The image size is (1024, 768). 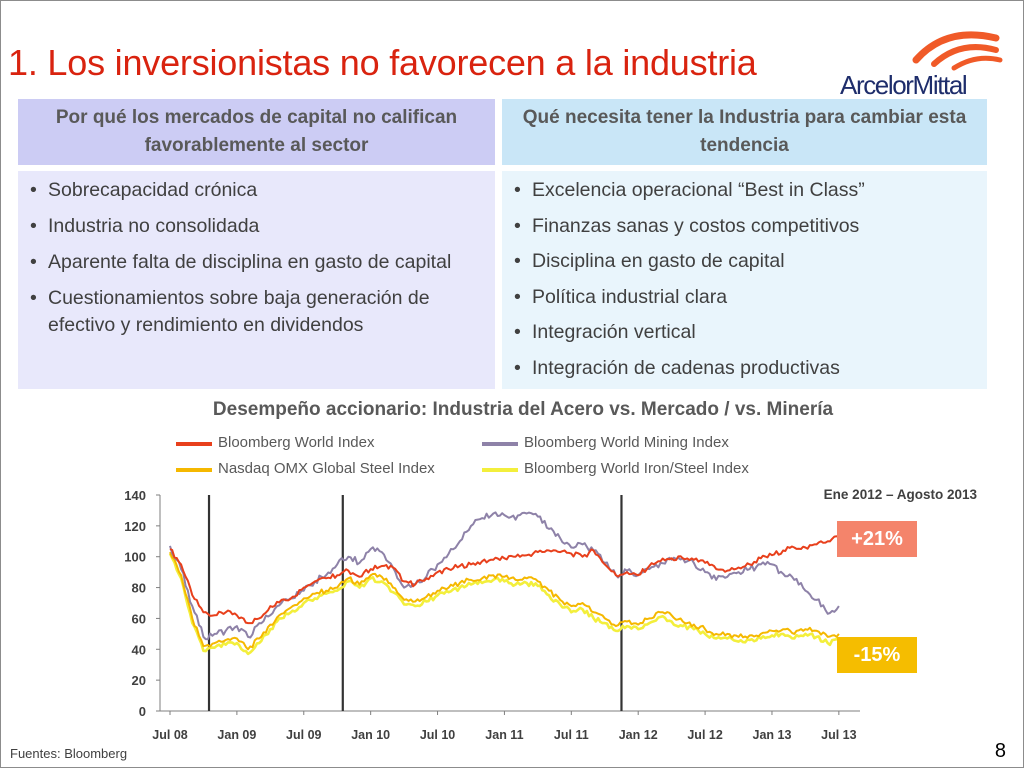 I want to click on y-tick-label: 0, so click(x=142, y=711).